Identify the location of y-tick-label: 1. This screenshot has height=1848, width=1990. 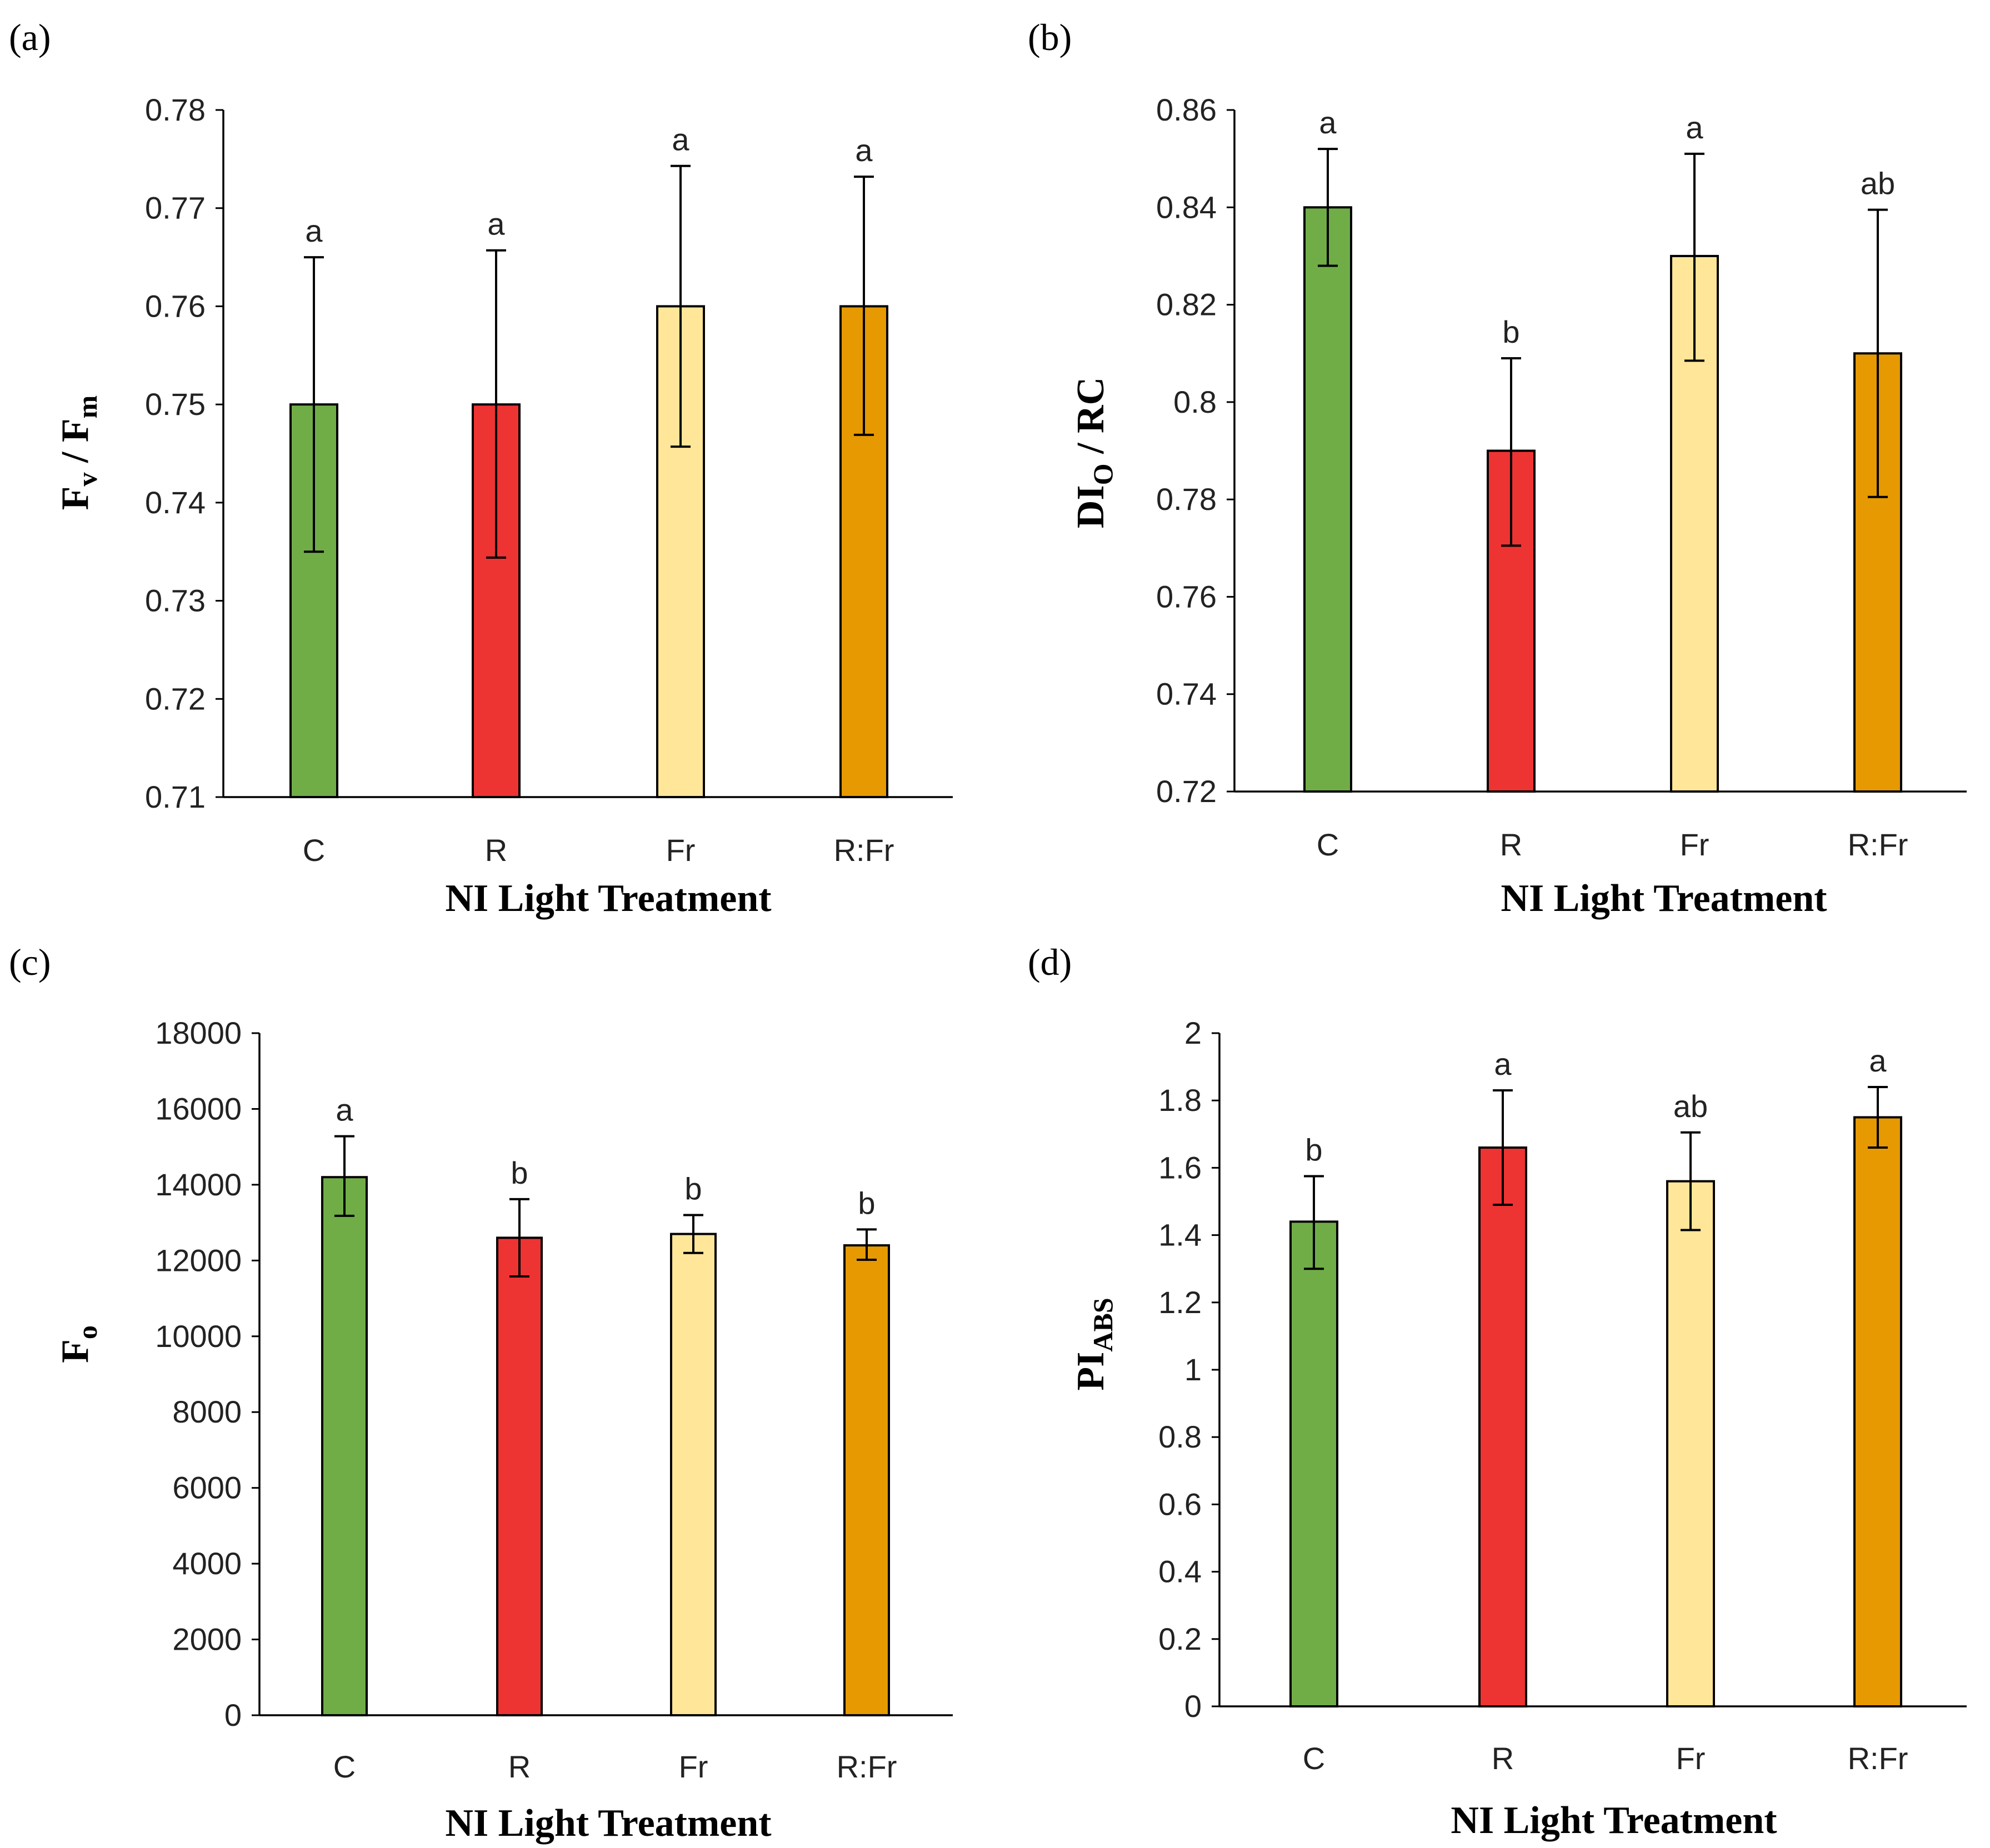
(1193, 1369).